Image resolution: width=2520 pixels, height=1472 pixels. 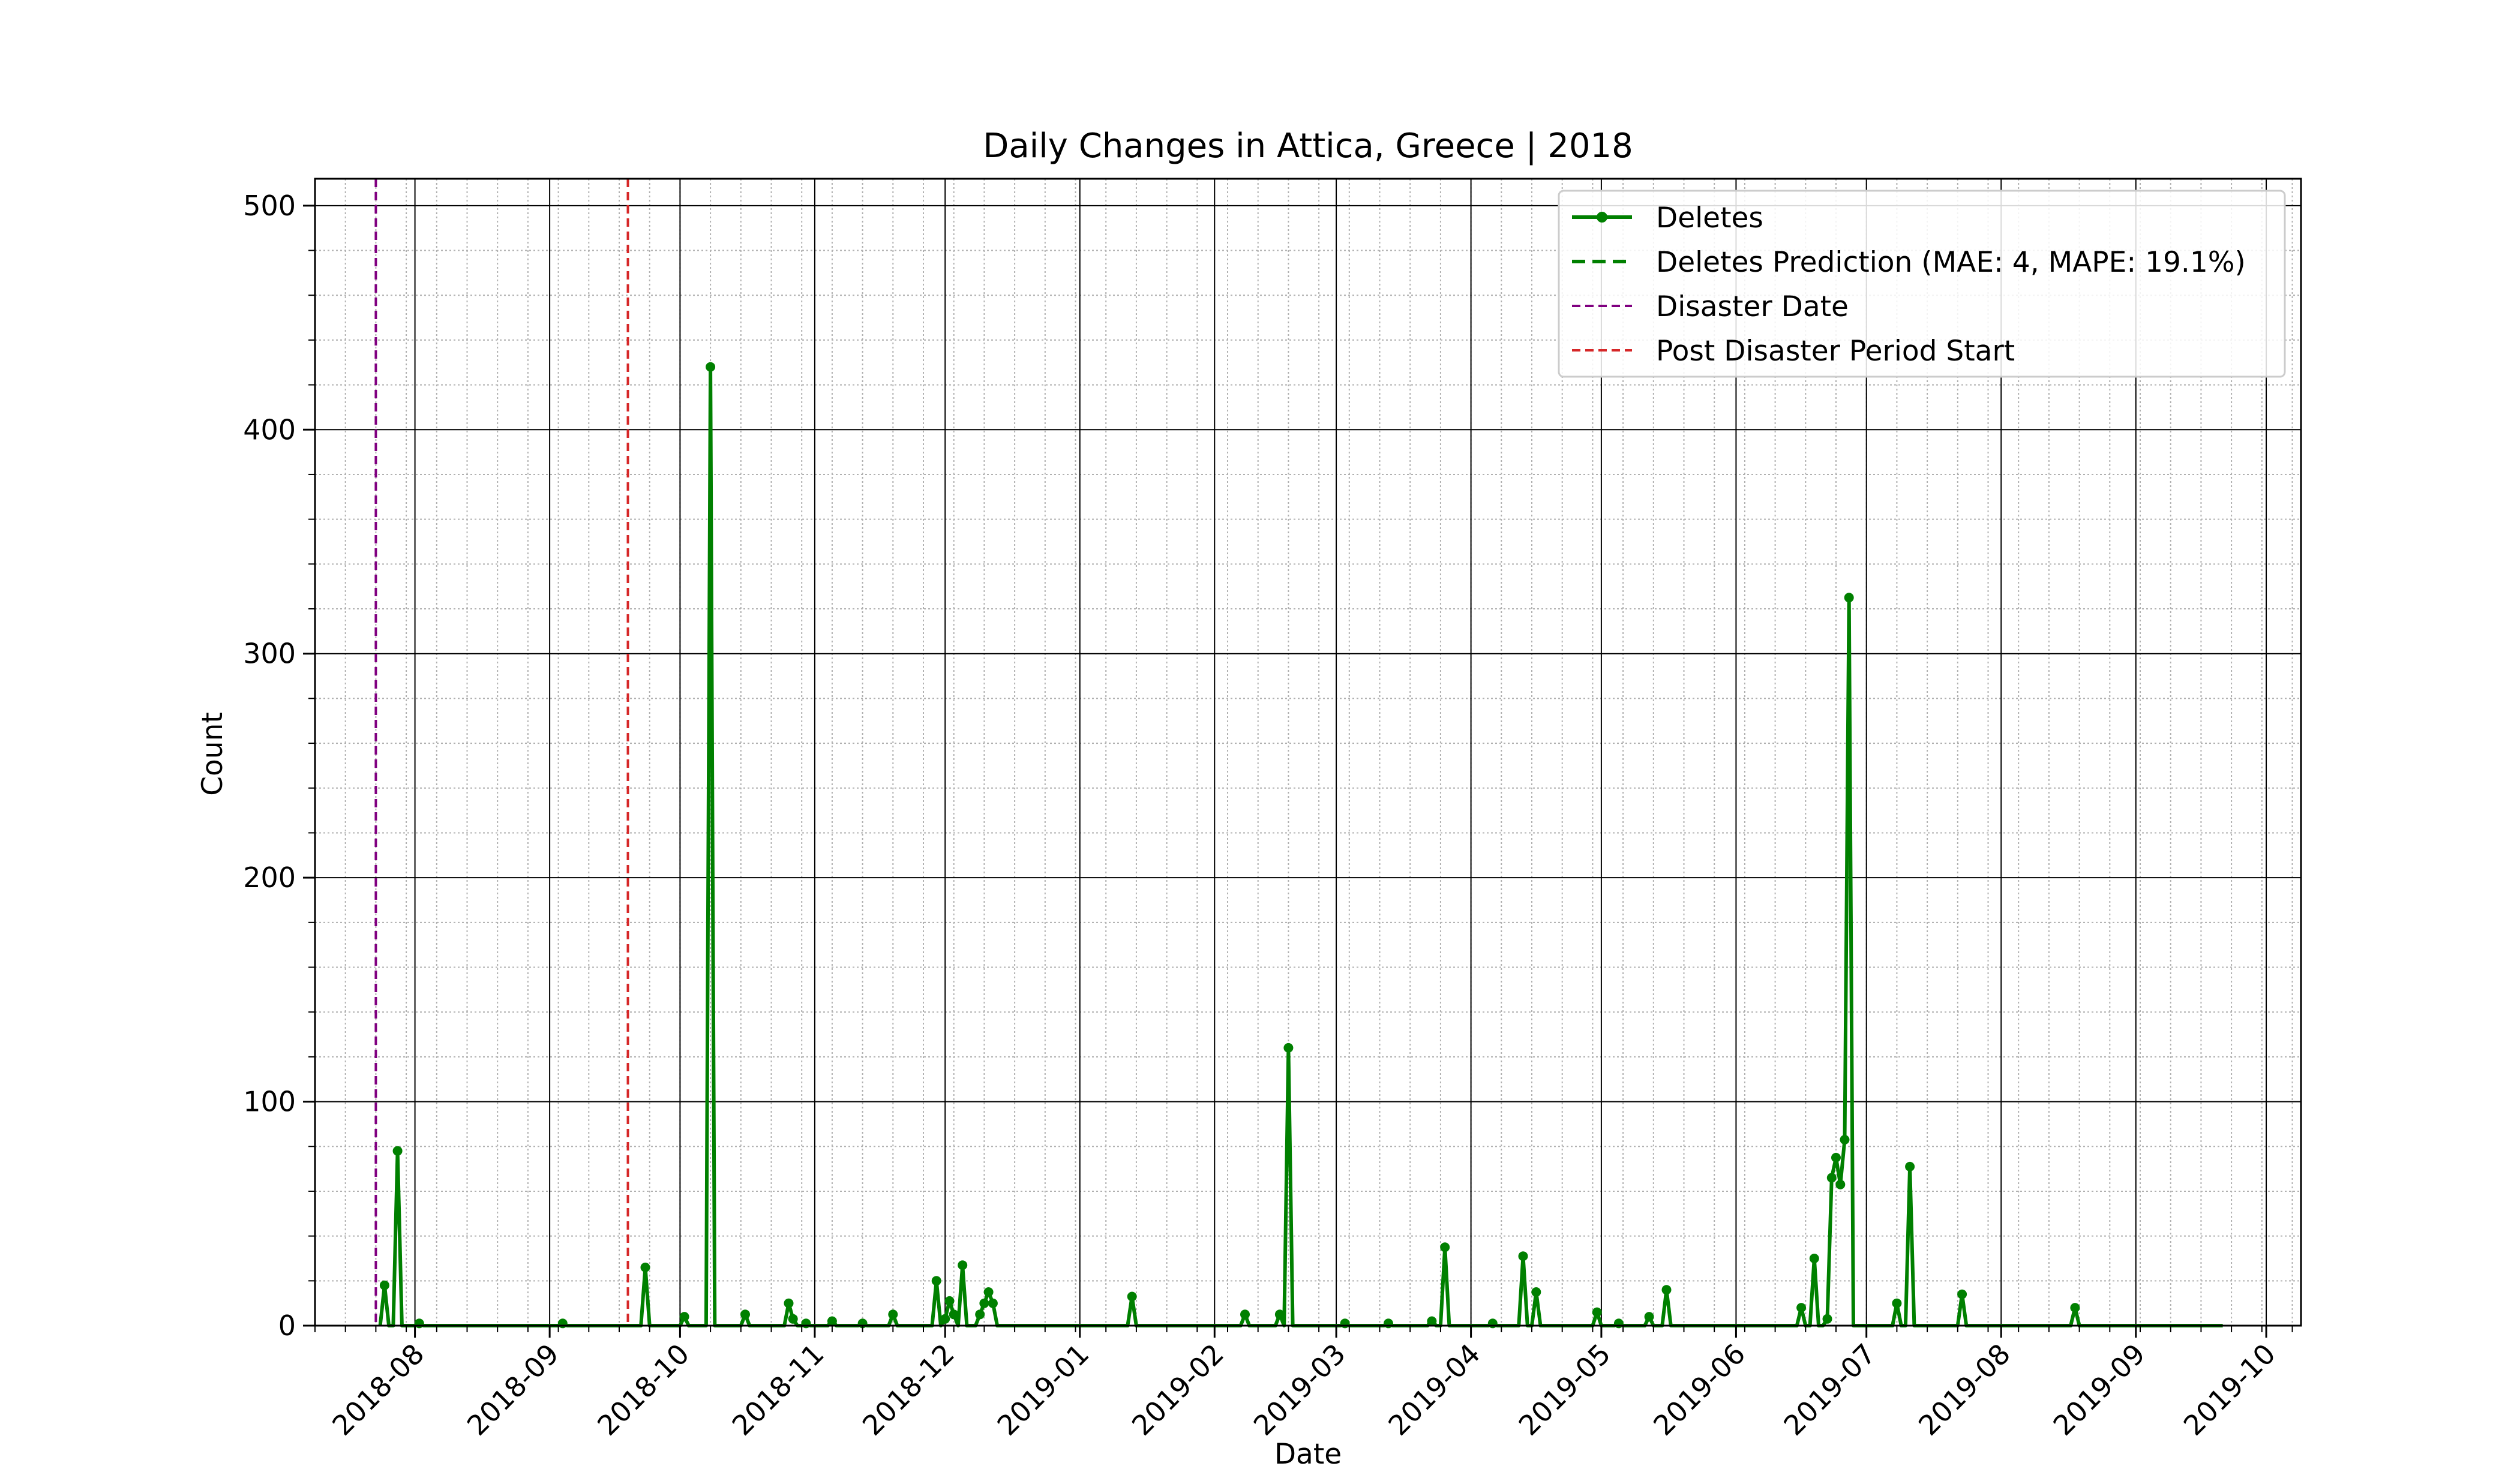 What do you see at coordinates (269, 206) in the screenshot?
I see `y-tick-label: 500` at bounding box center [269, 206].